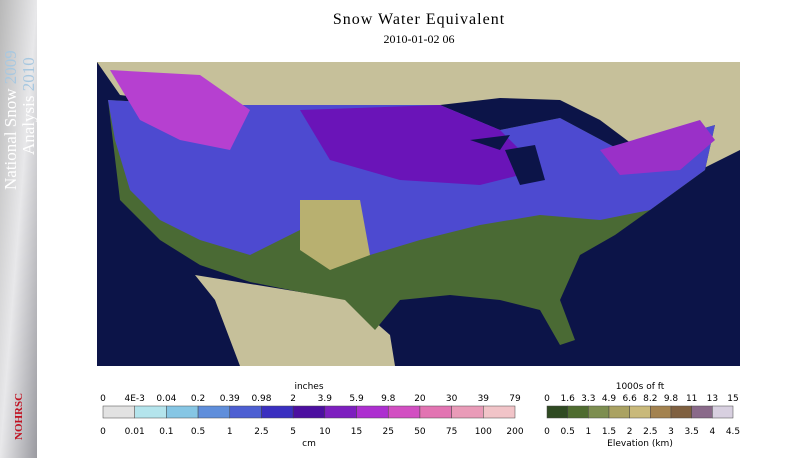  What do you see at coordinates (10, 139) in the screenshot?
I see `sidebar-line: National Snow` at bounding box center [10, 139].